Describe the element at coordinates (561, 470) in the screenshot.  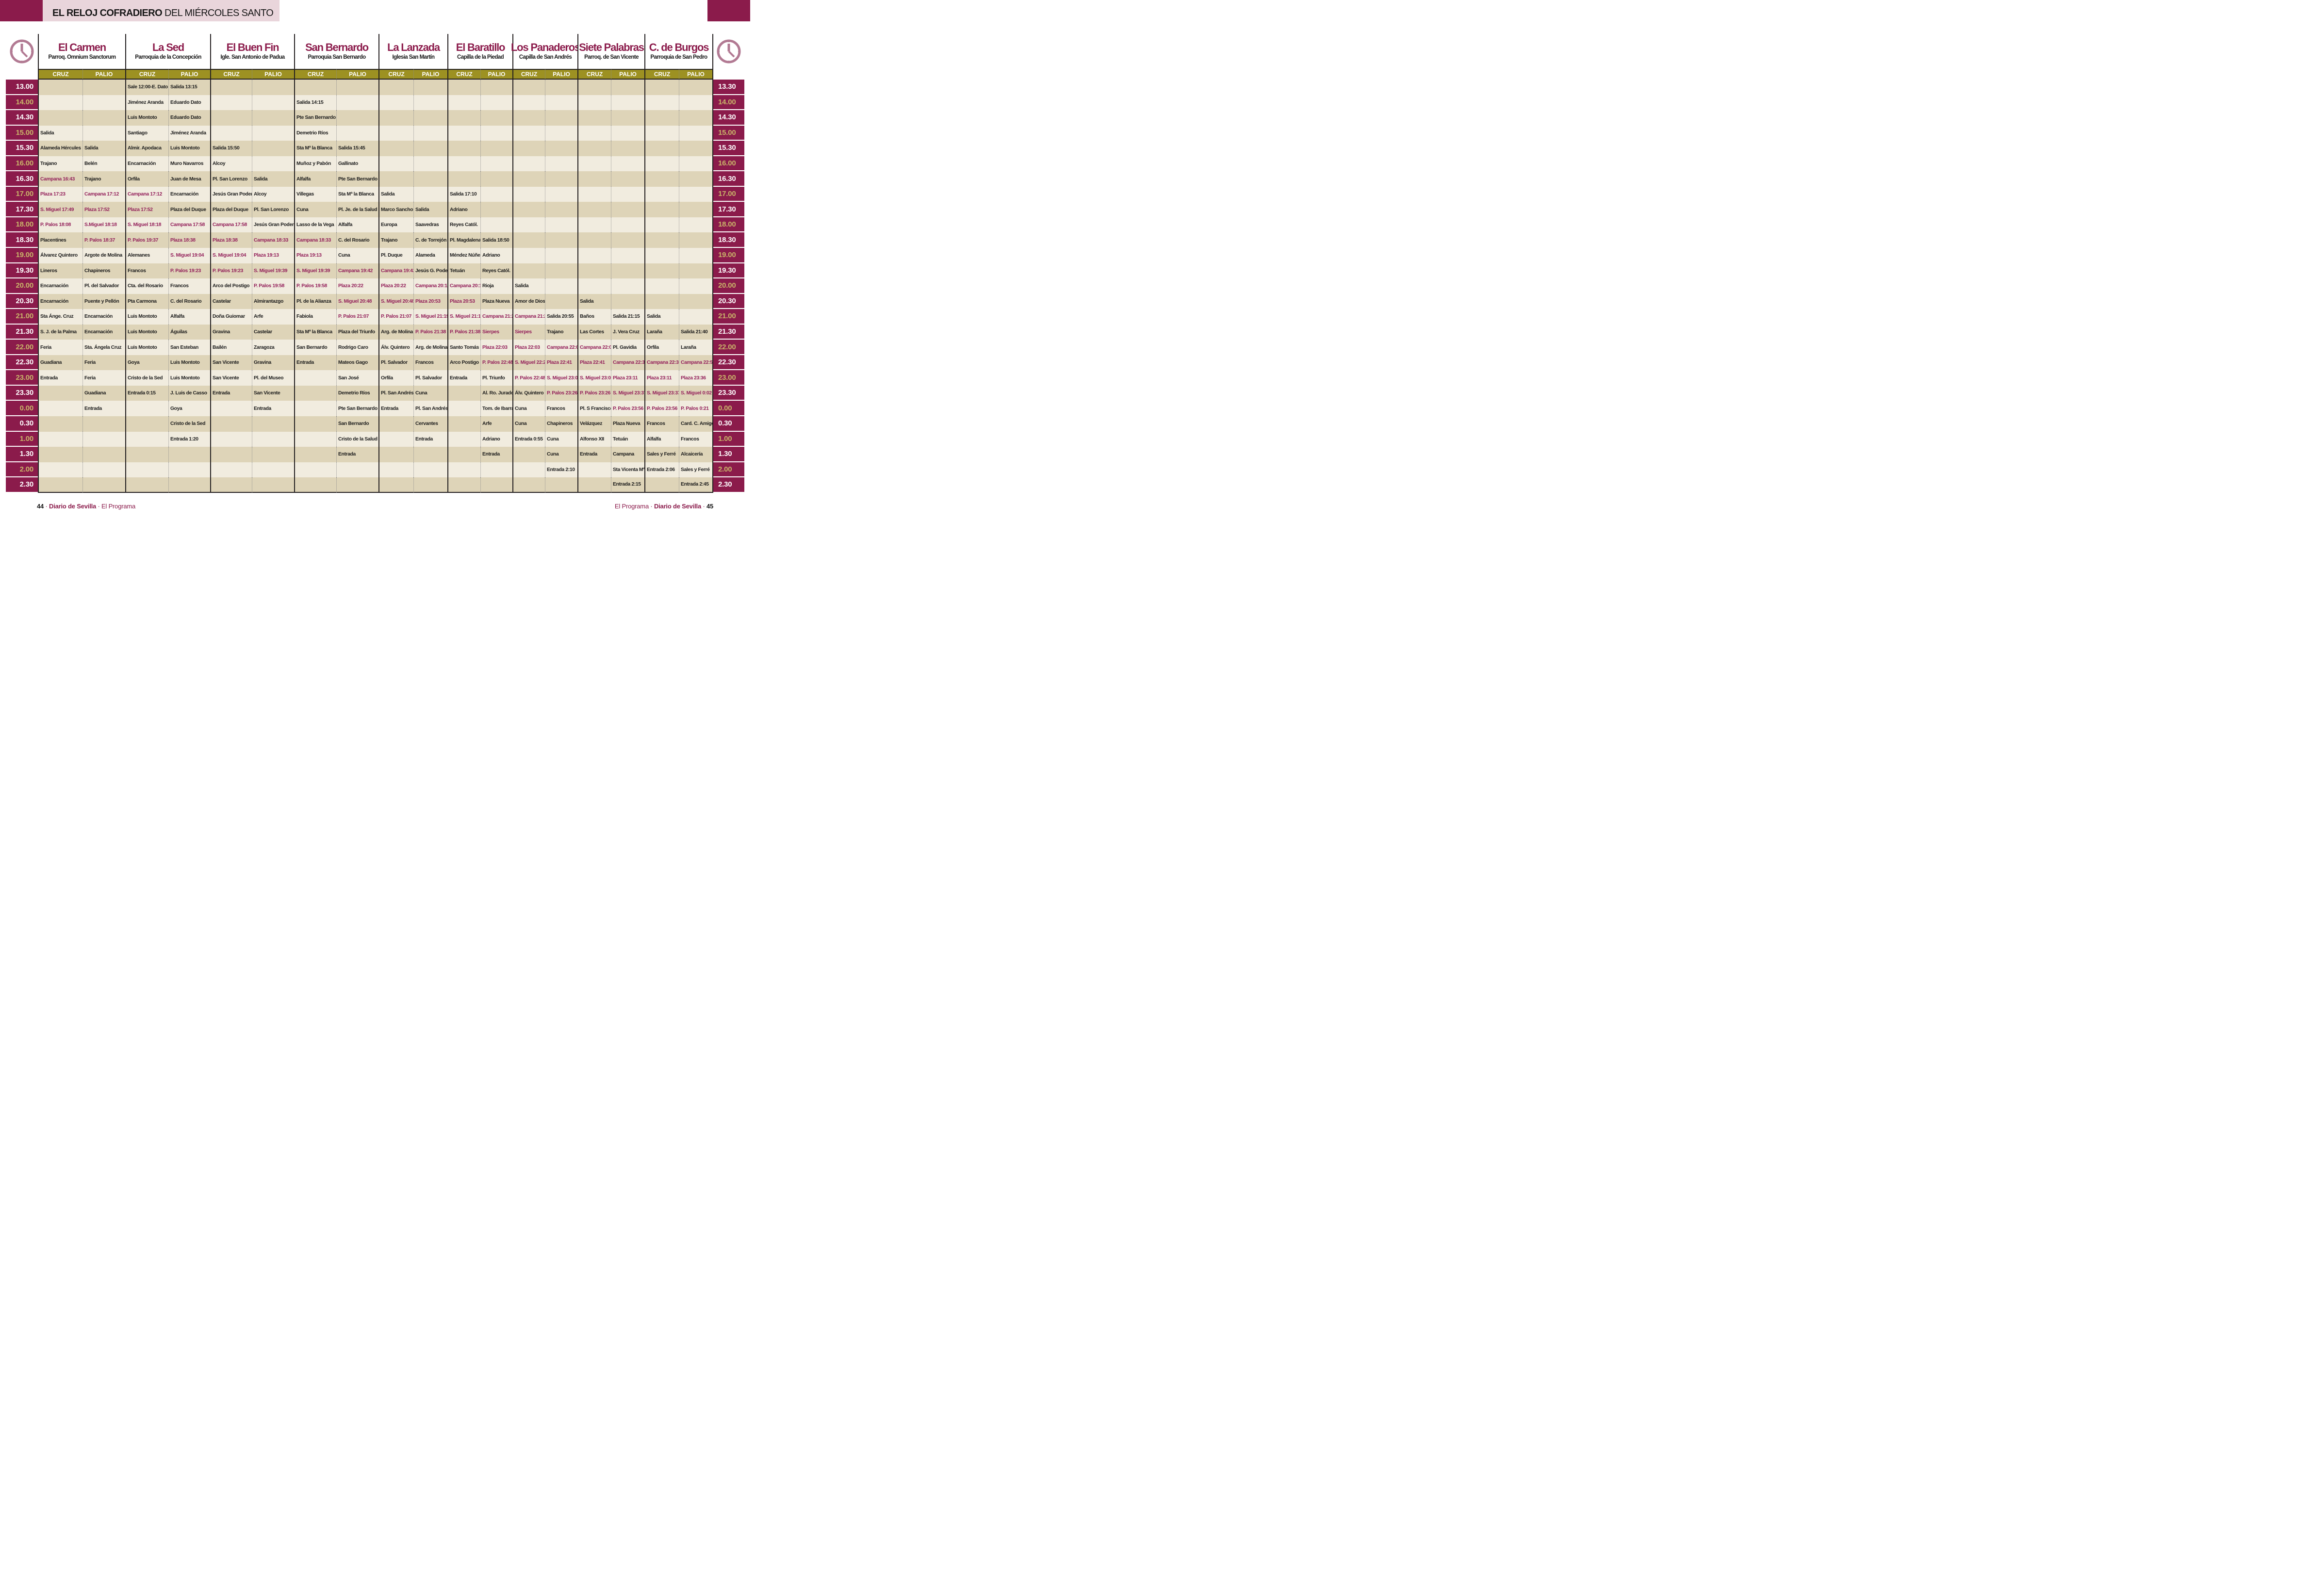
I see `schedule-cell: Entrada 2:10` at that location.